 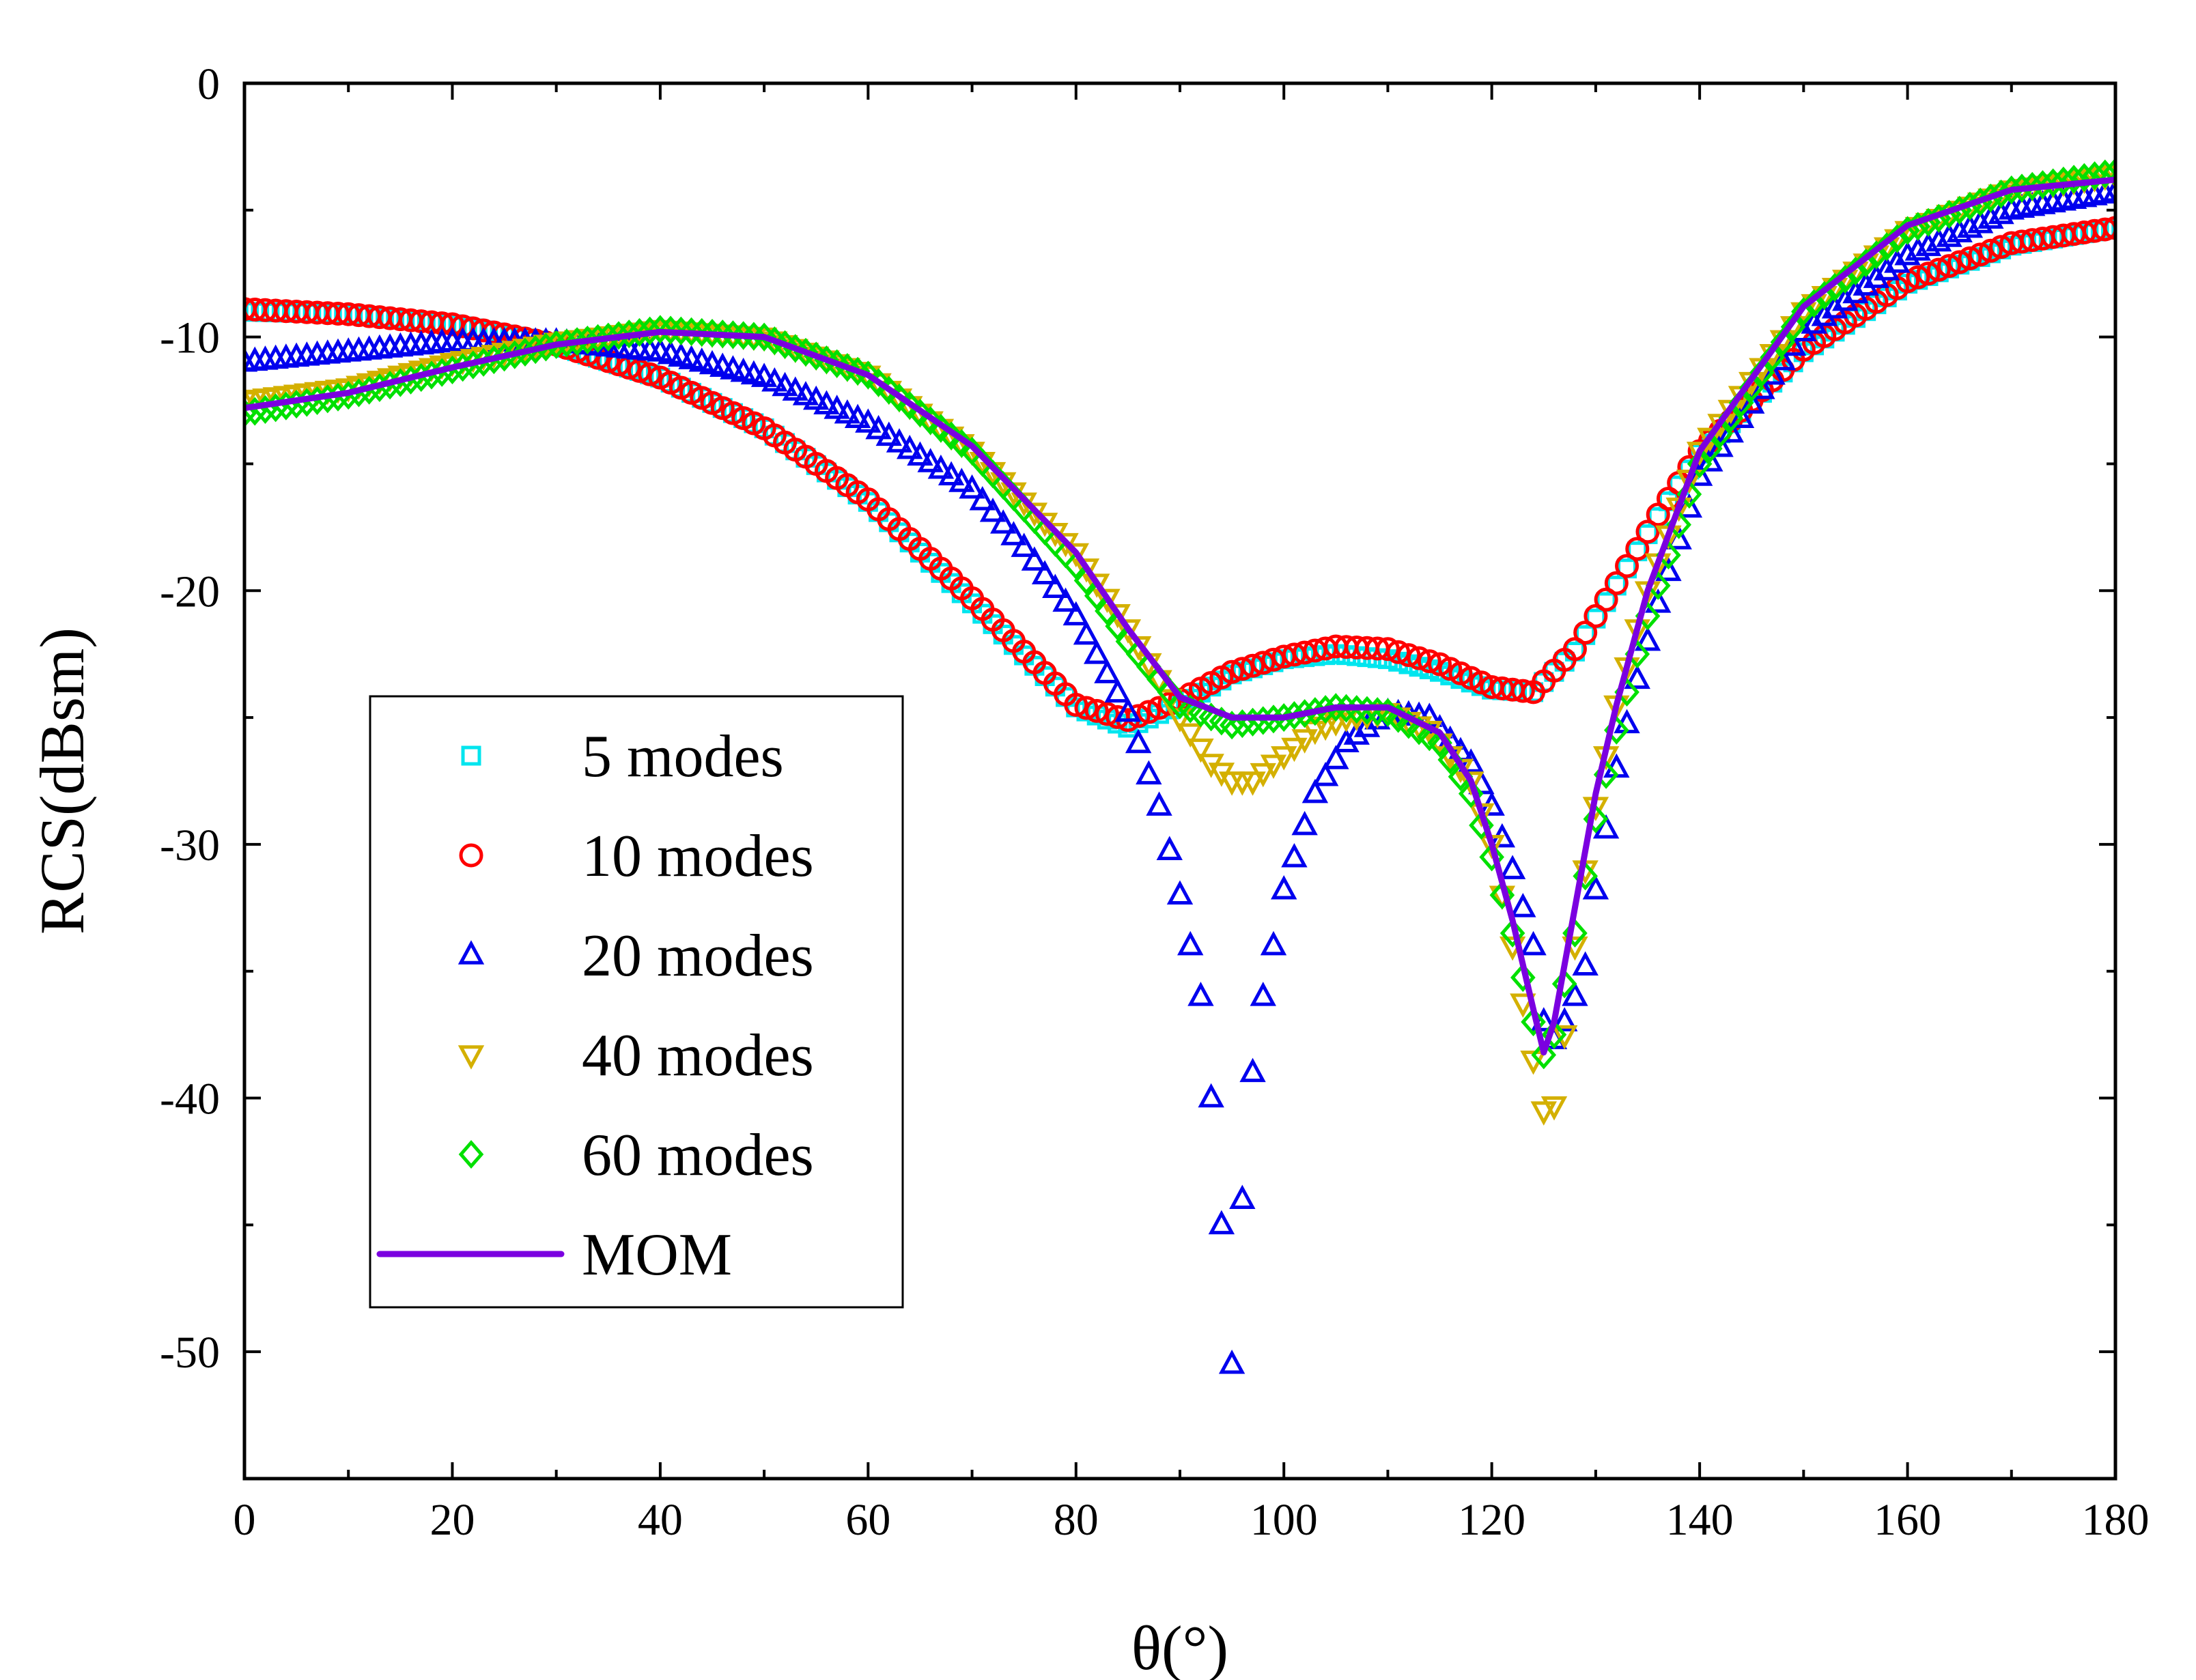 I want to click on y-tick-label: 0, so click(x=209, y=84).